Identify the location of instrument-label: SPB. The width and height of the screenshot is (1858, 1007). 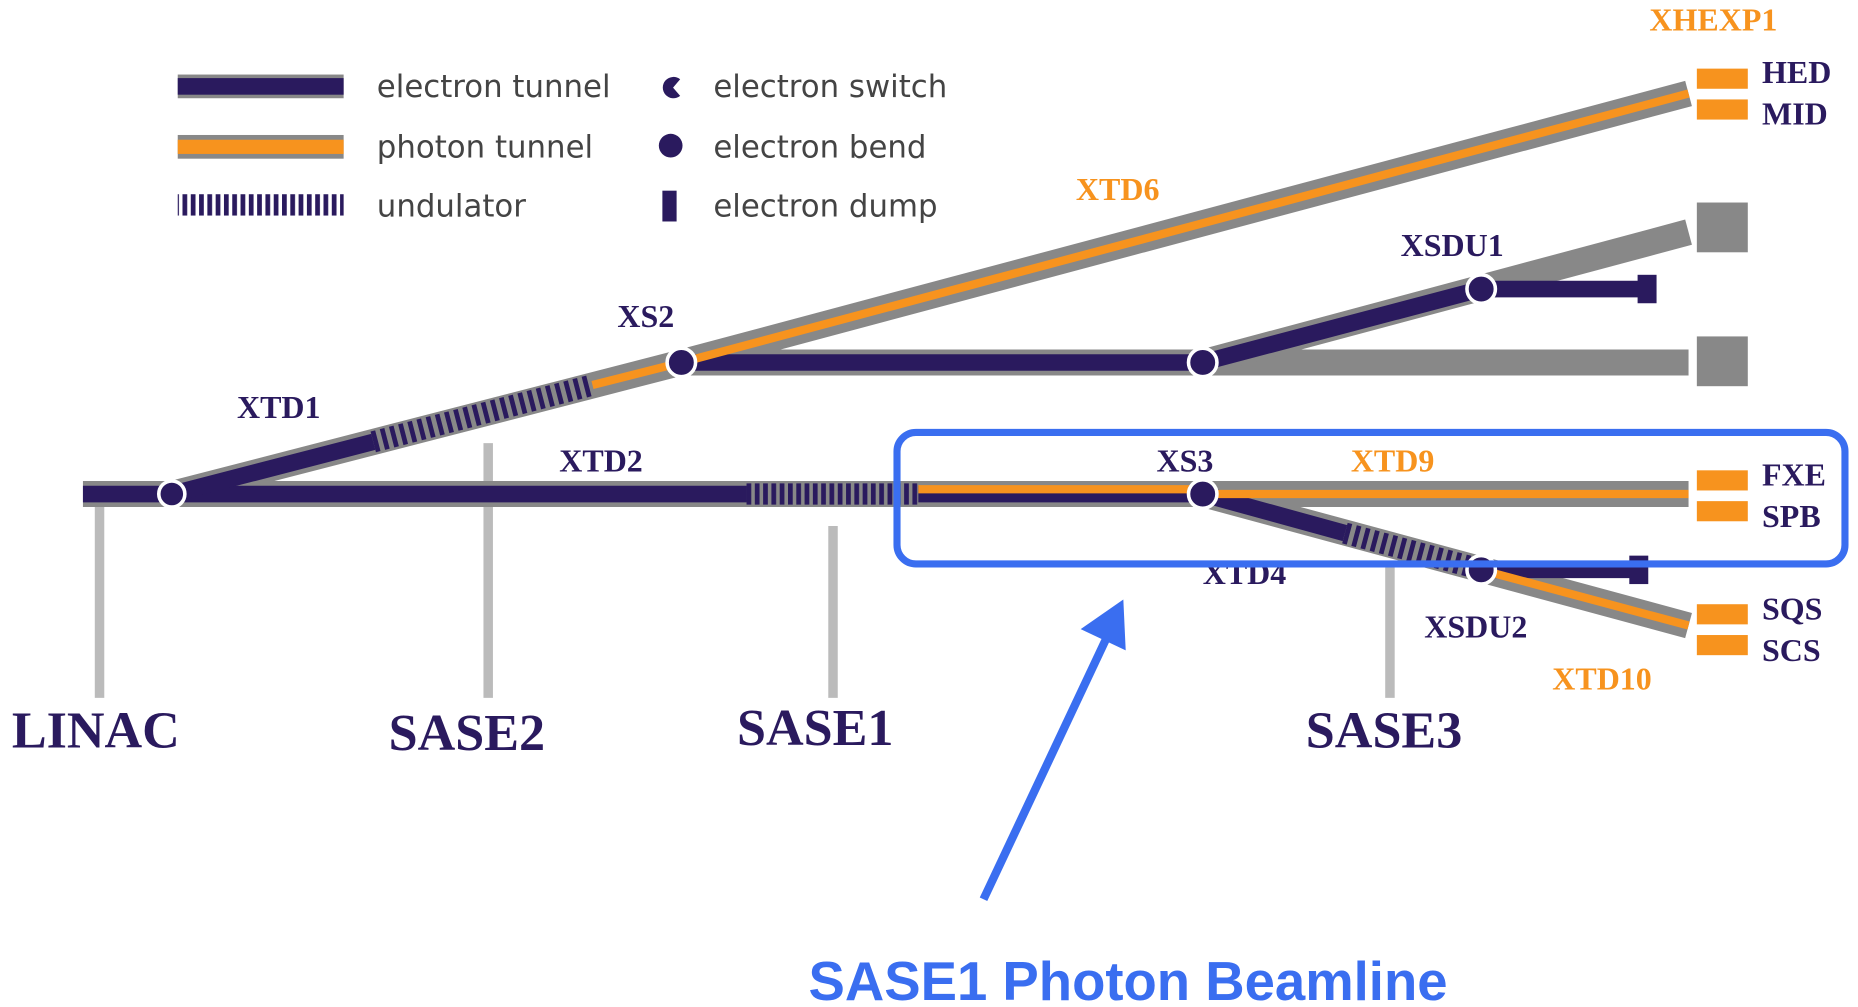
(1791, 516).